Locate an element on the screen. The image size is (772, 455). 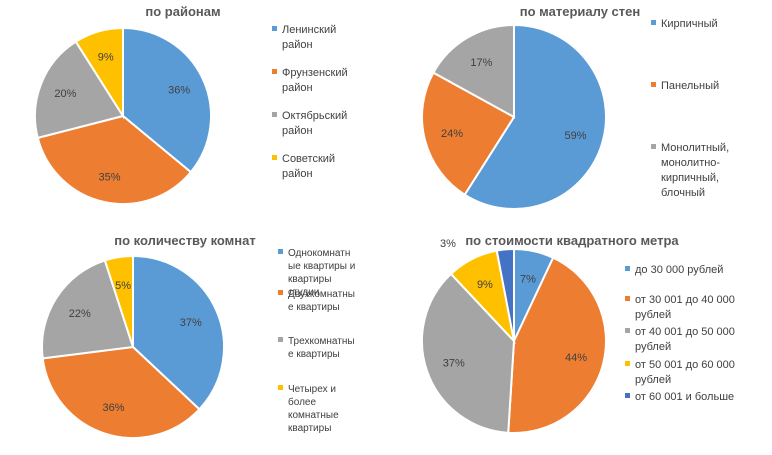
legend-item: Монолитный, монолитно-кирпичный, блочный is located at coordinates (690, 170).